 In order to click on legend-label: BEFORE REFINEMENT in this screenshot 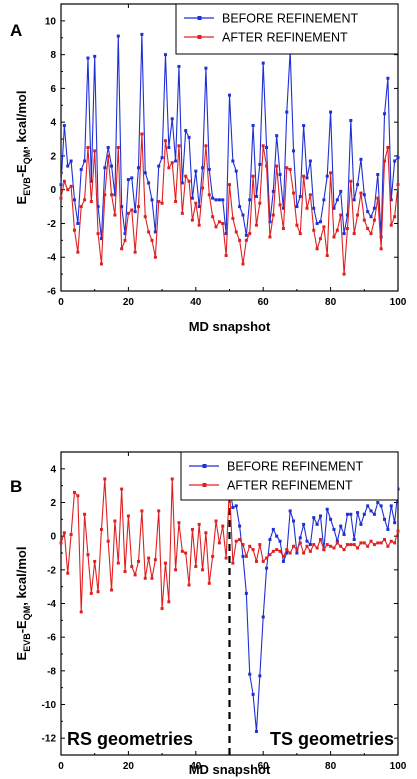, I will do `click(295, 467)`.